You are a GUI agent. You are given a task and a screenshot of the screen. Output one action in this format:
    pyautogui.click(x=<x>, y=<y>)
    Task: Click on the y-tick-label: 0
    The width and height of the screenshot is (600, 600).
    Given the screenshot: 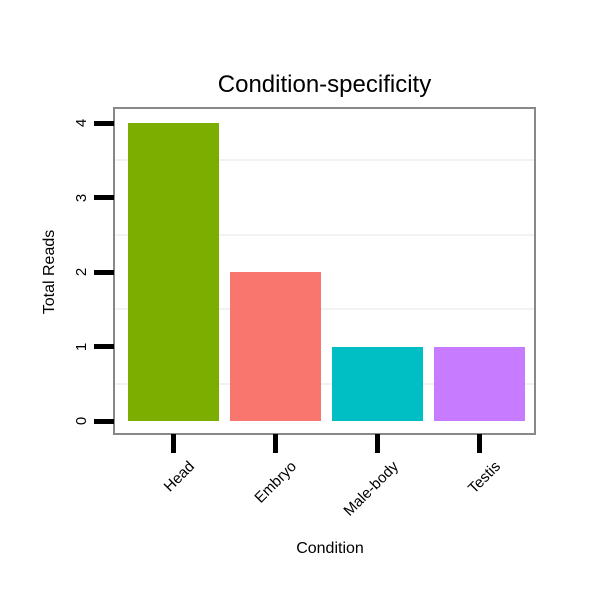 What is the action you would take?
    pyautogui.click(x=81, y=421)
    